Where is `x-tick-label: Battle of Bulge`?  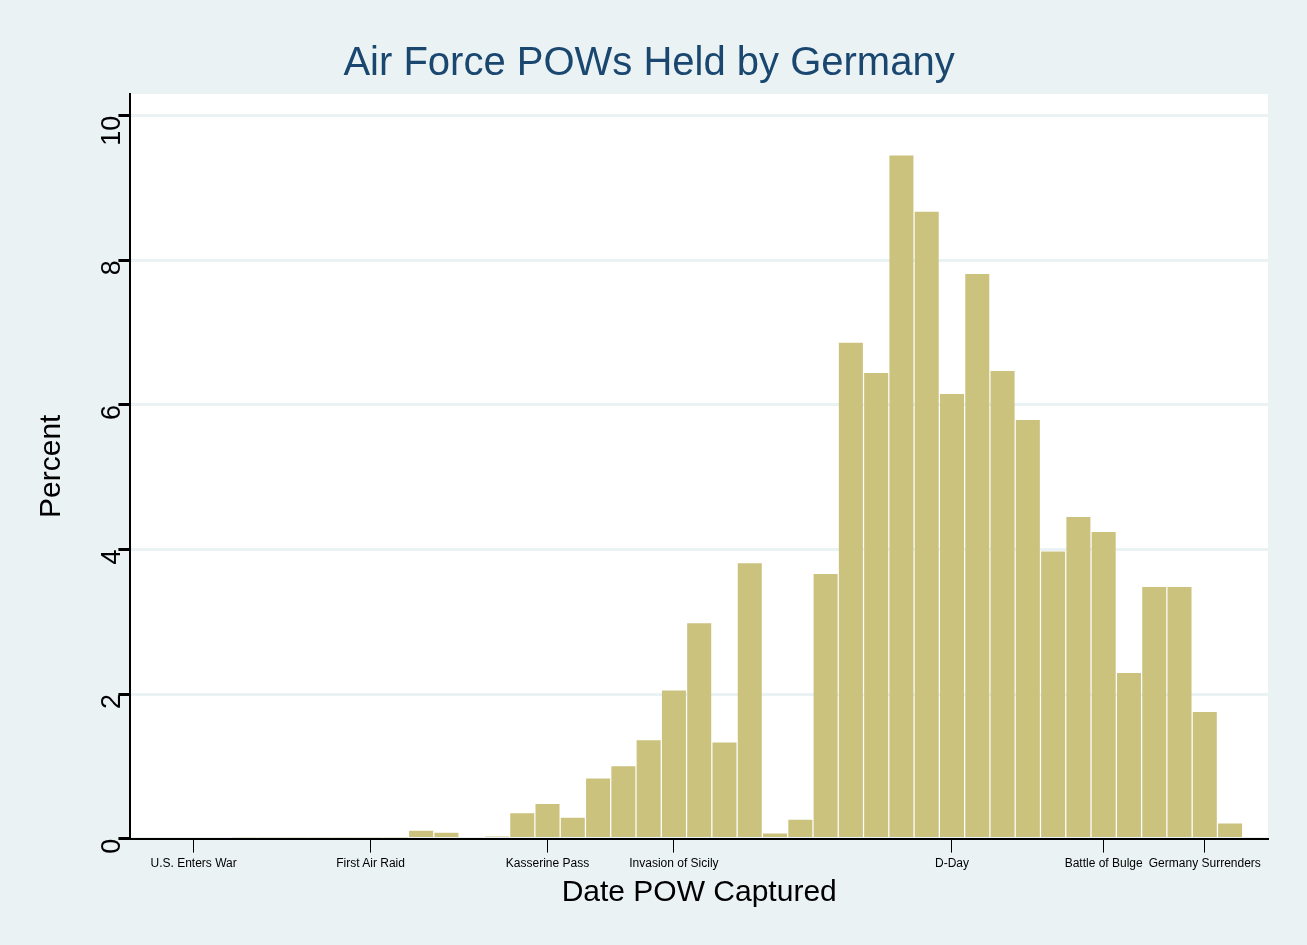
x-tick-label: Battle of Bulge is located at coordinates (1104, 863).